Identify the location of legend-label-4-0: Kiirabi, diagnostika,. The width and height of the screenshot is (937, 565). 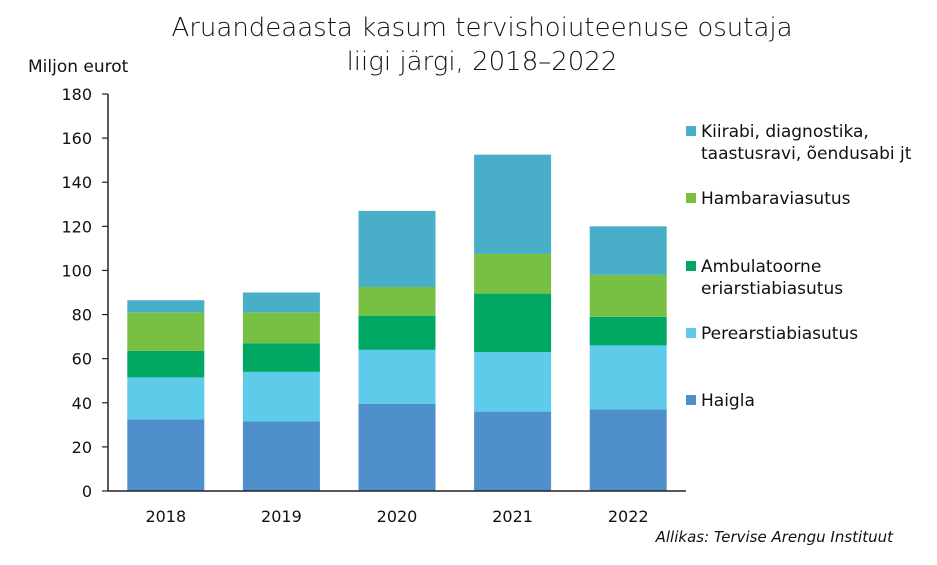
(785, 132).